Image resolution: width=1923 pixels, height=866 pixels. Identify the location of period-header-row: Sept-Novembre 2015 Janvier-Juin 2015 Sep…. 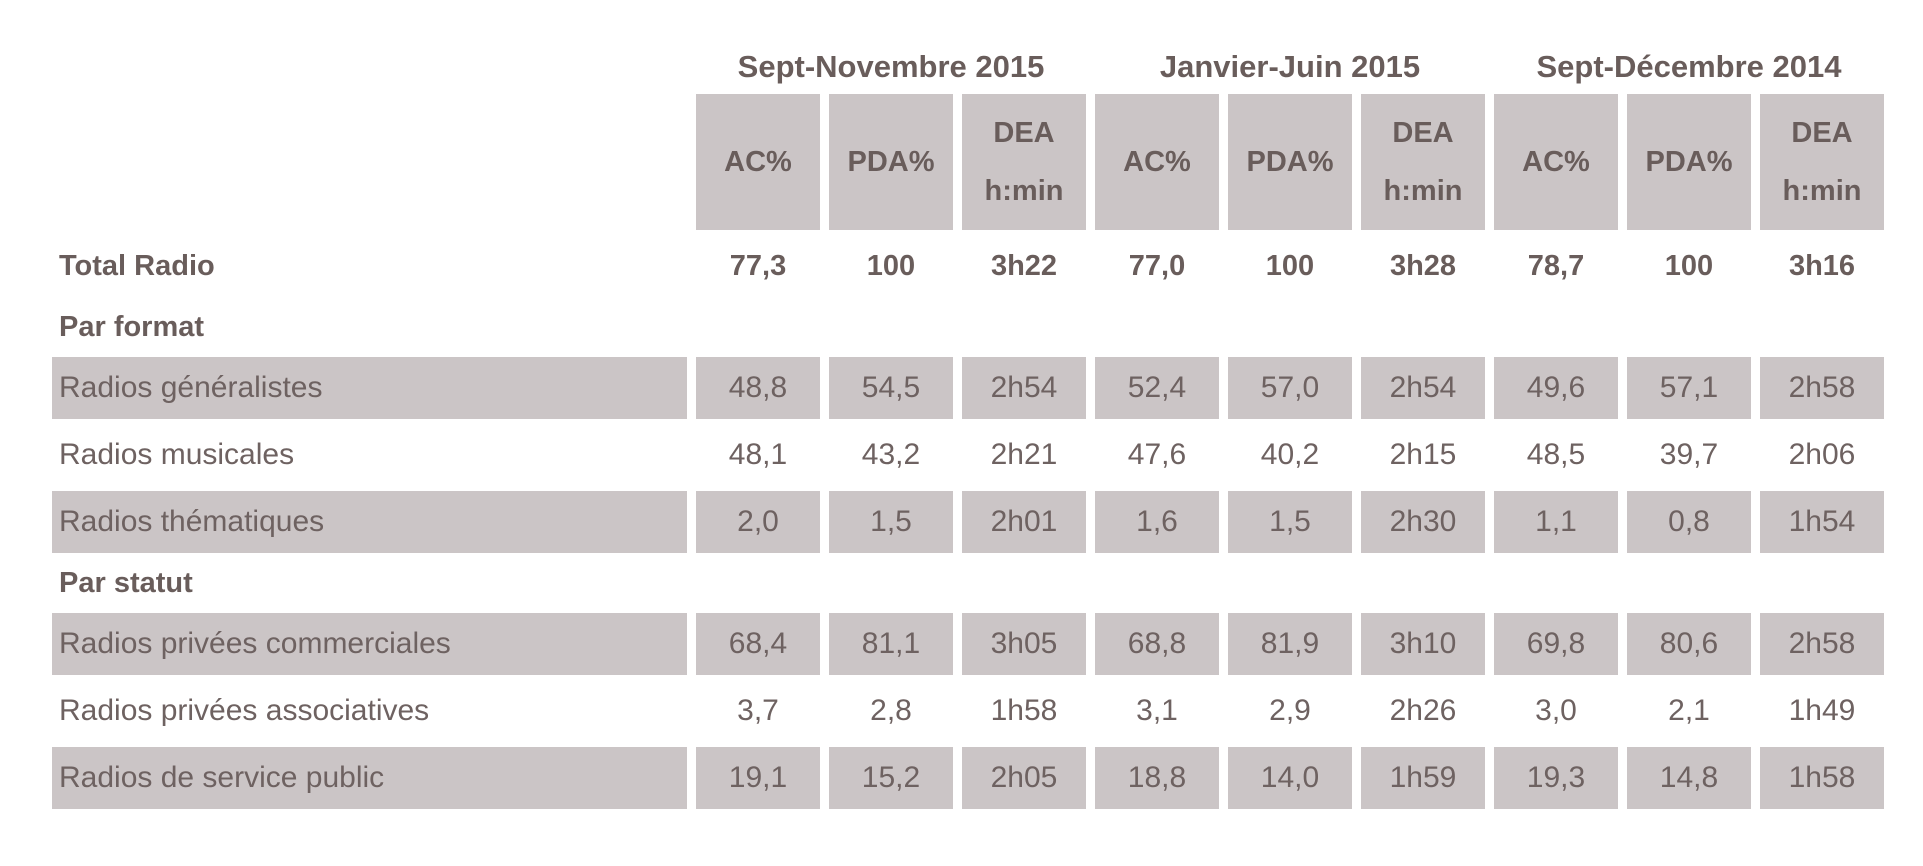
(968, 61).